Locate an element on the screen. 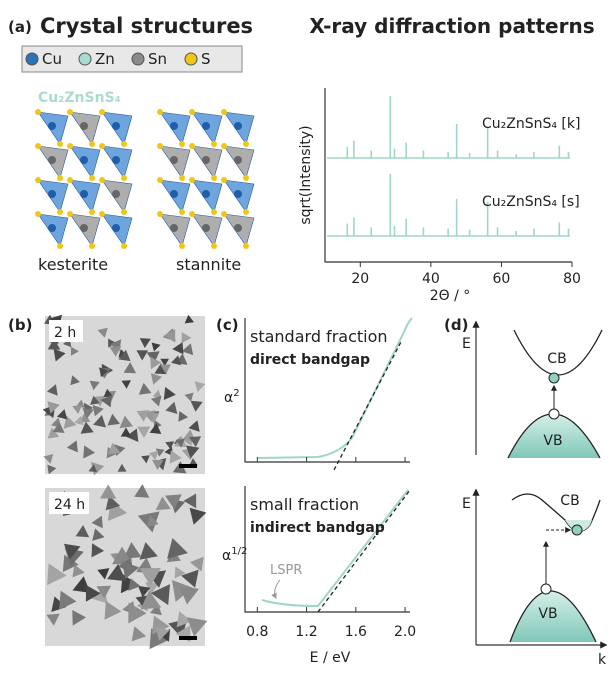  conduction-band is located at coordinates (556, 512).